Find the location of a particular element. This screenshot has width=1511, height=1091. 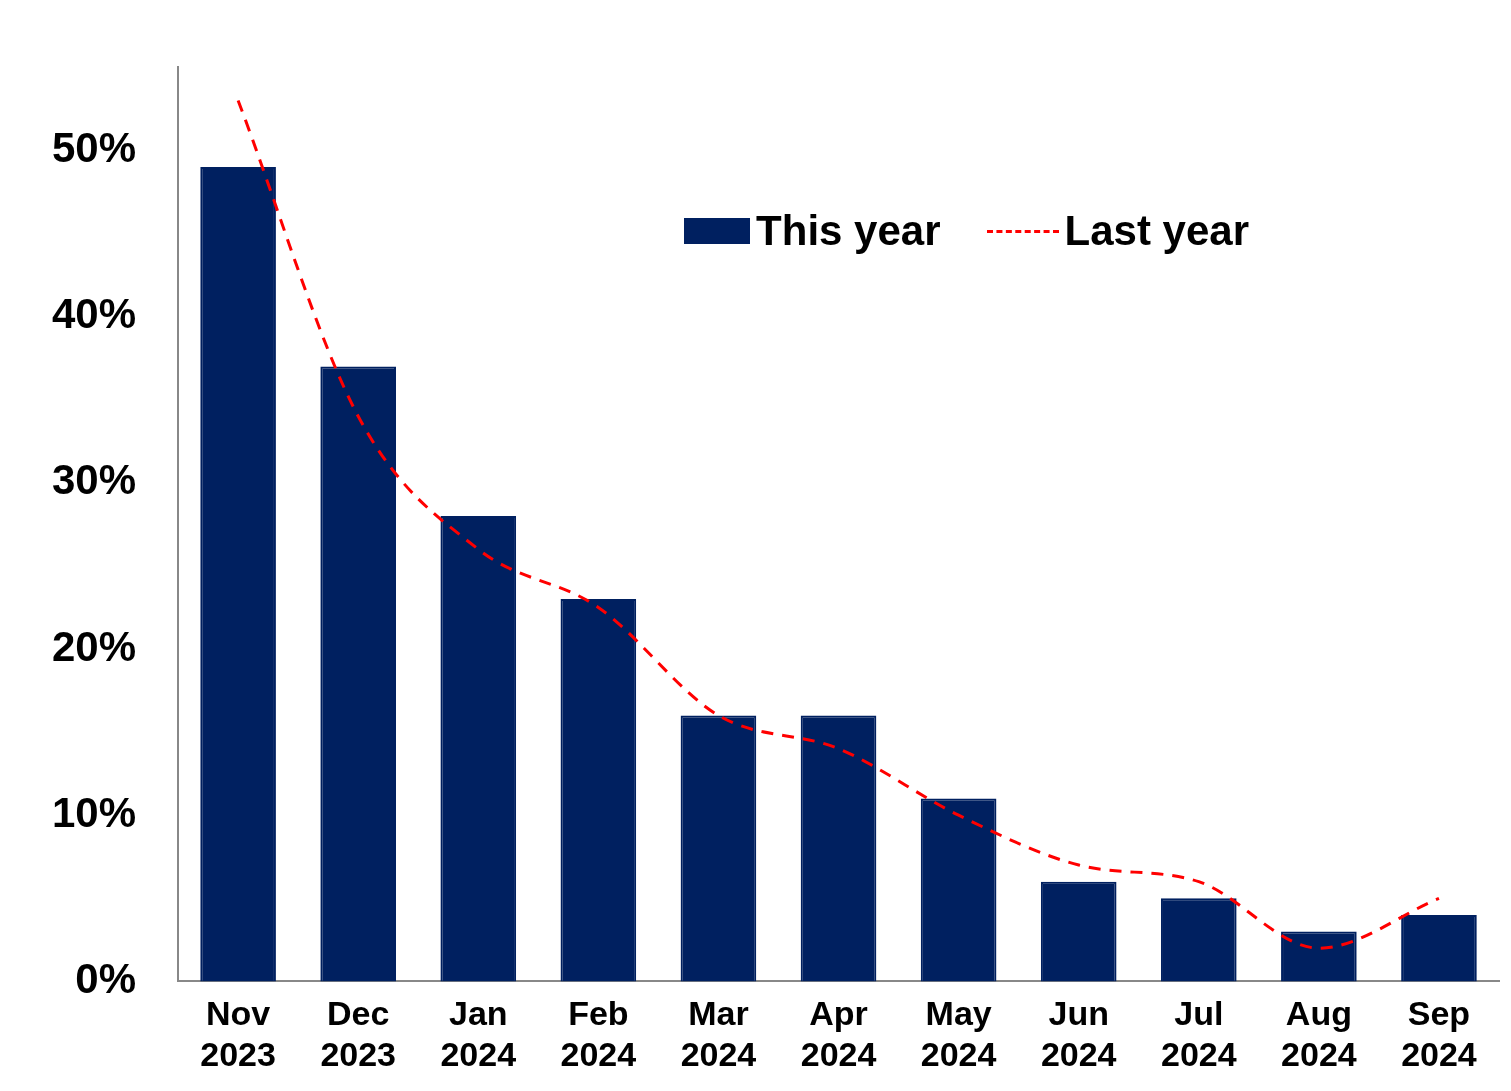

x-tick-label: Sep 2024 is located at coordinates (1439, 1033).